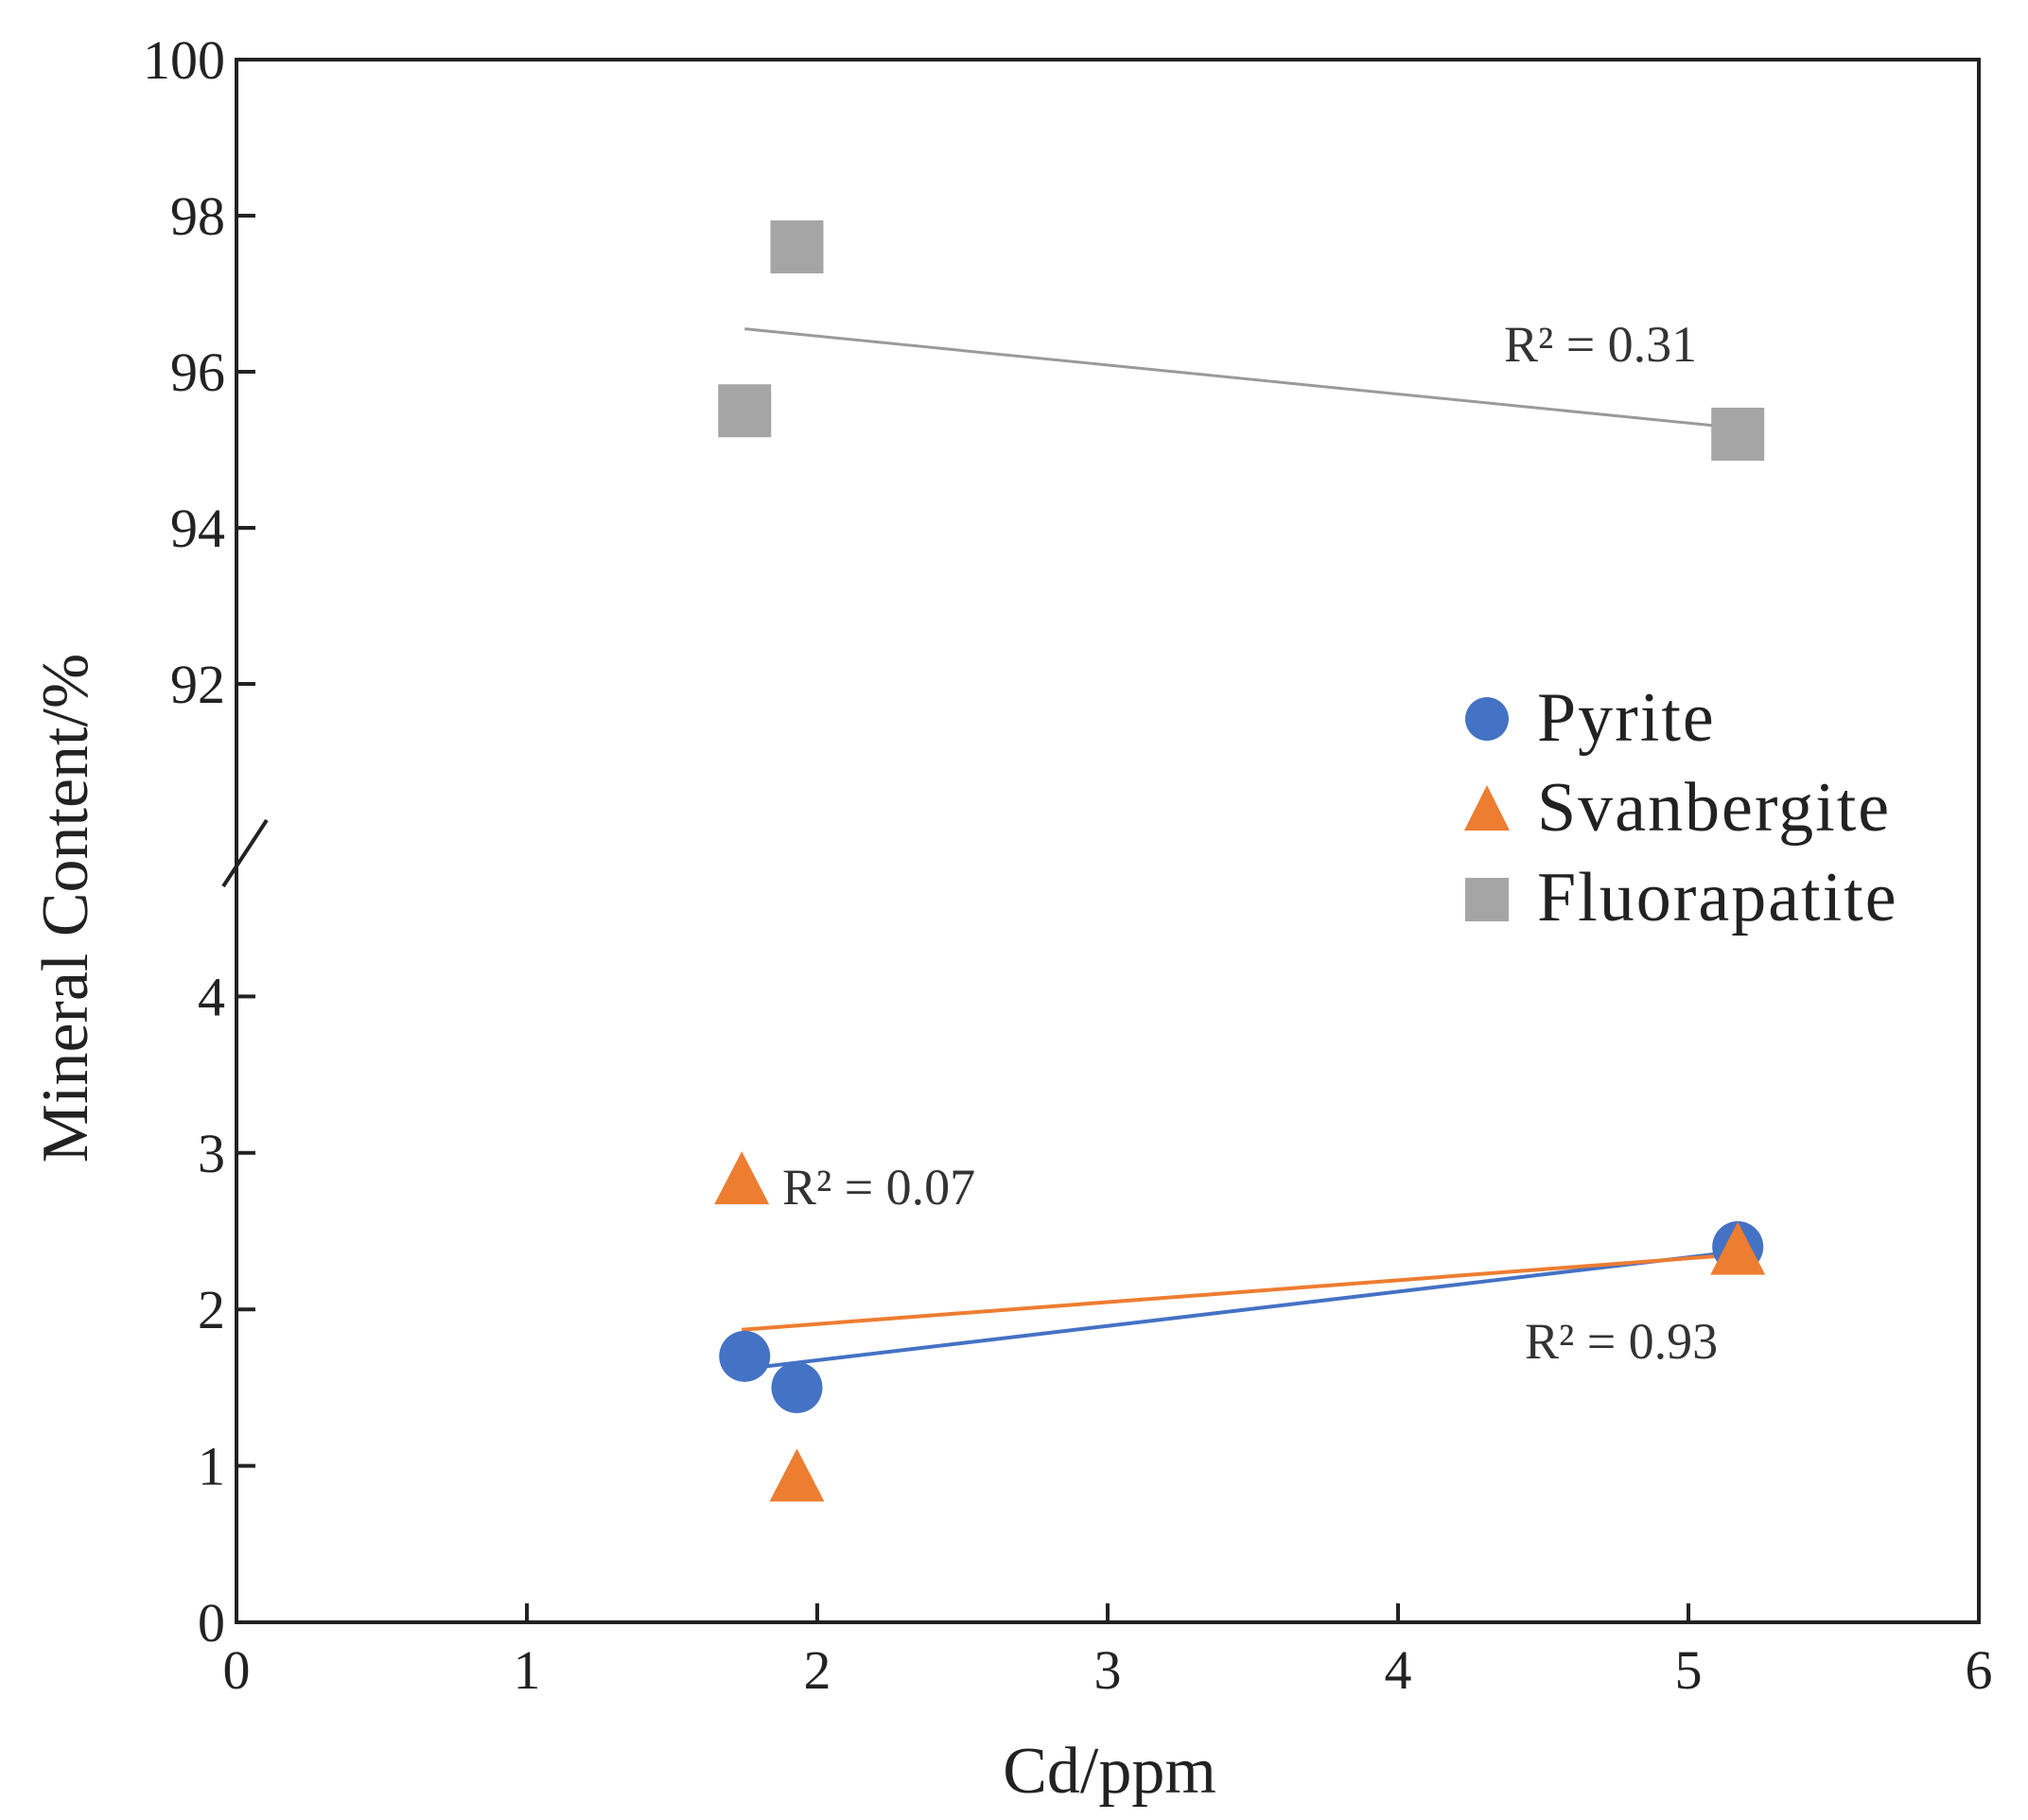  What do you see at coordinates (1714, 808) in the screenshot?
I see `legend-label-svanbergite: Svanbergite` at bounding box center [1714, 808].